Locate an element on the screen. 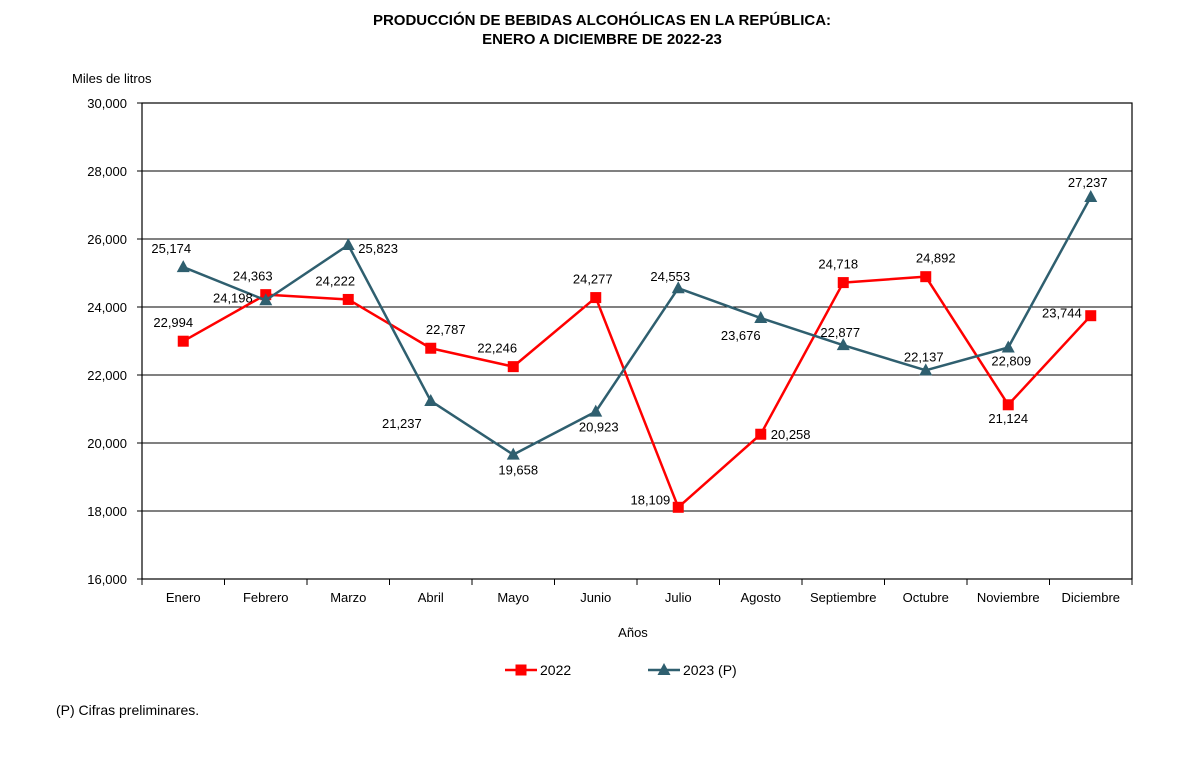 This screenshot has width=1200, height=758. data-label: 24,363 is located at coordinates (253, 276).